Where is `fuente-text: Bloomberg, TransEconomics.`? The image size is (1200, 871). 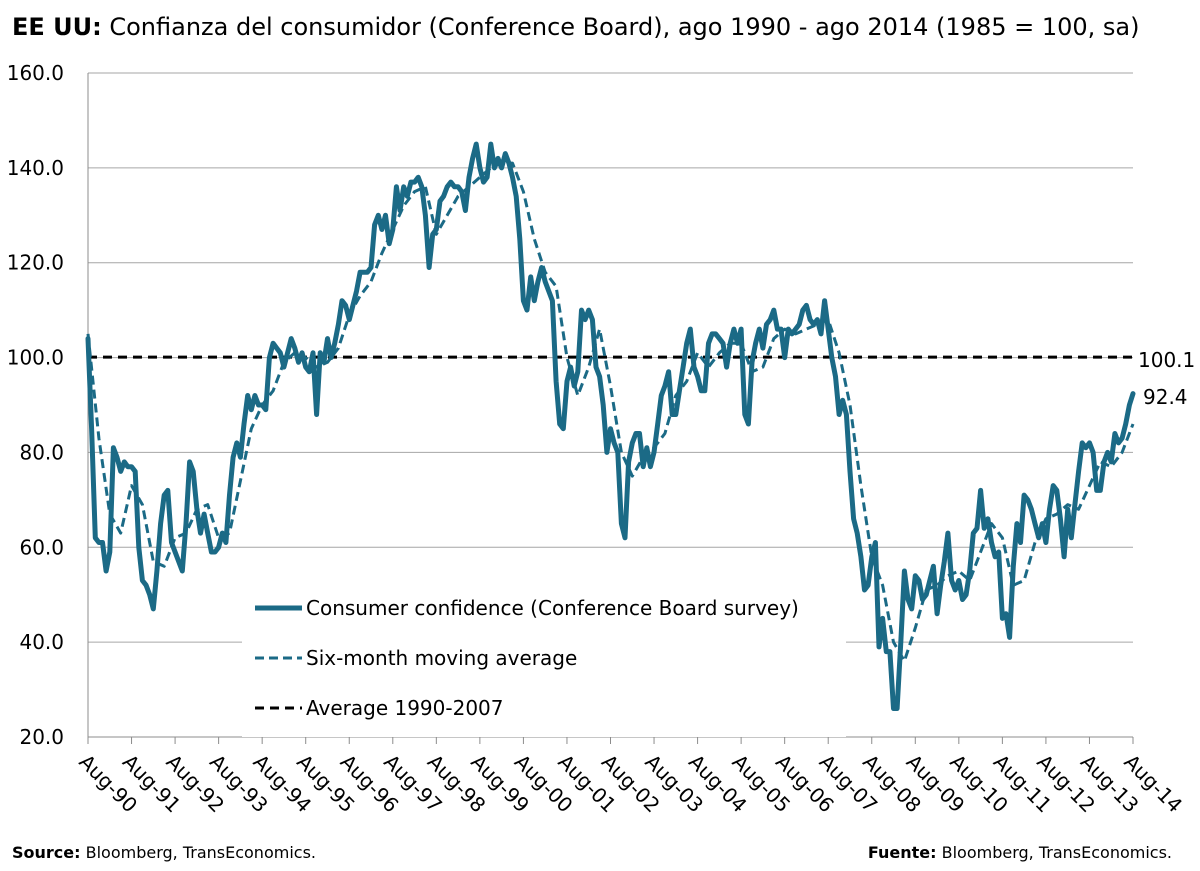 fuente-text: Bloomberg, TransEconomics. is located at coordinates (1054, 852).